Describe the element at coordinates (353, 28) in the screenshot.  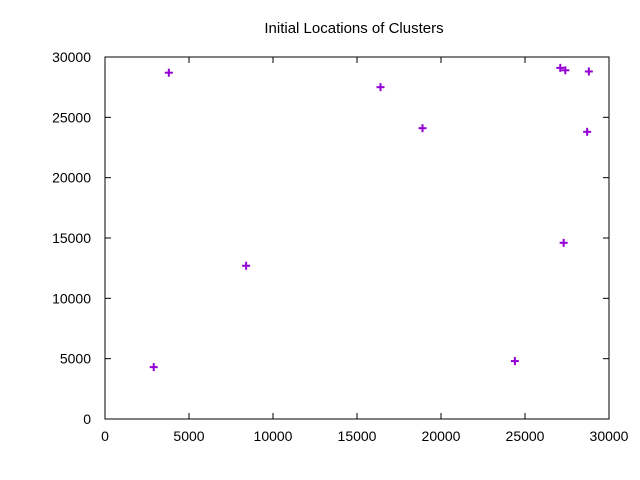
I see `chart-title: Initial Locations of Clusters` at that location.